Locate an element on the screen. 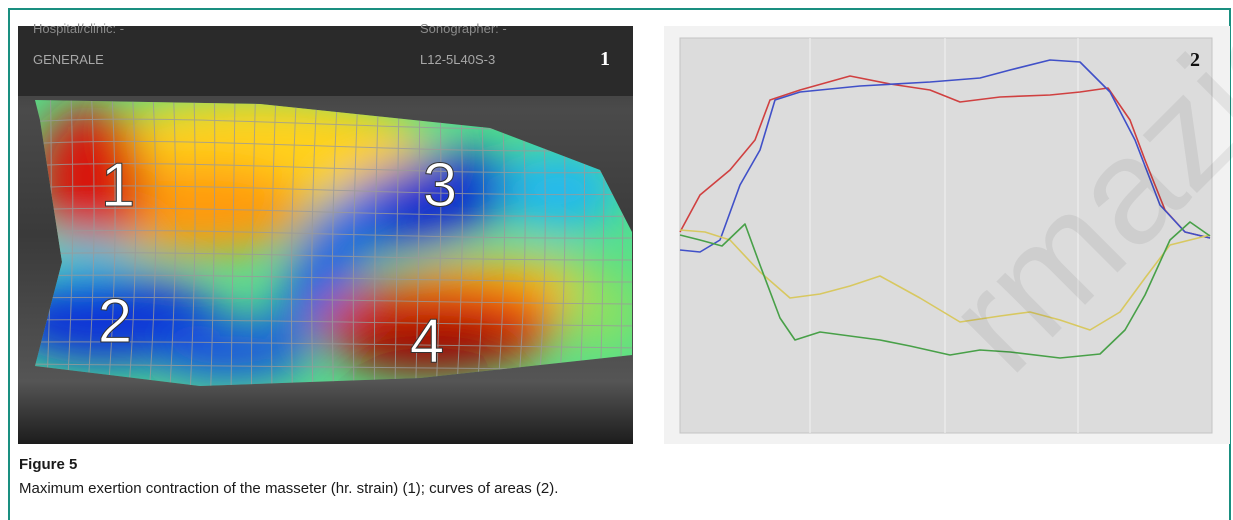  region-label: 2 is located at coordinates (115, 321).